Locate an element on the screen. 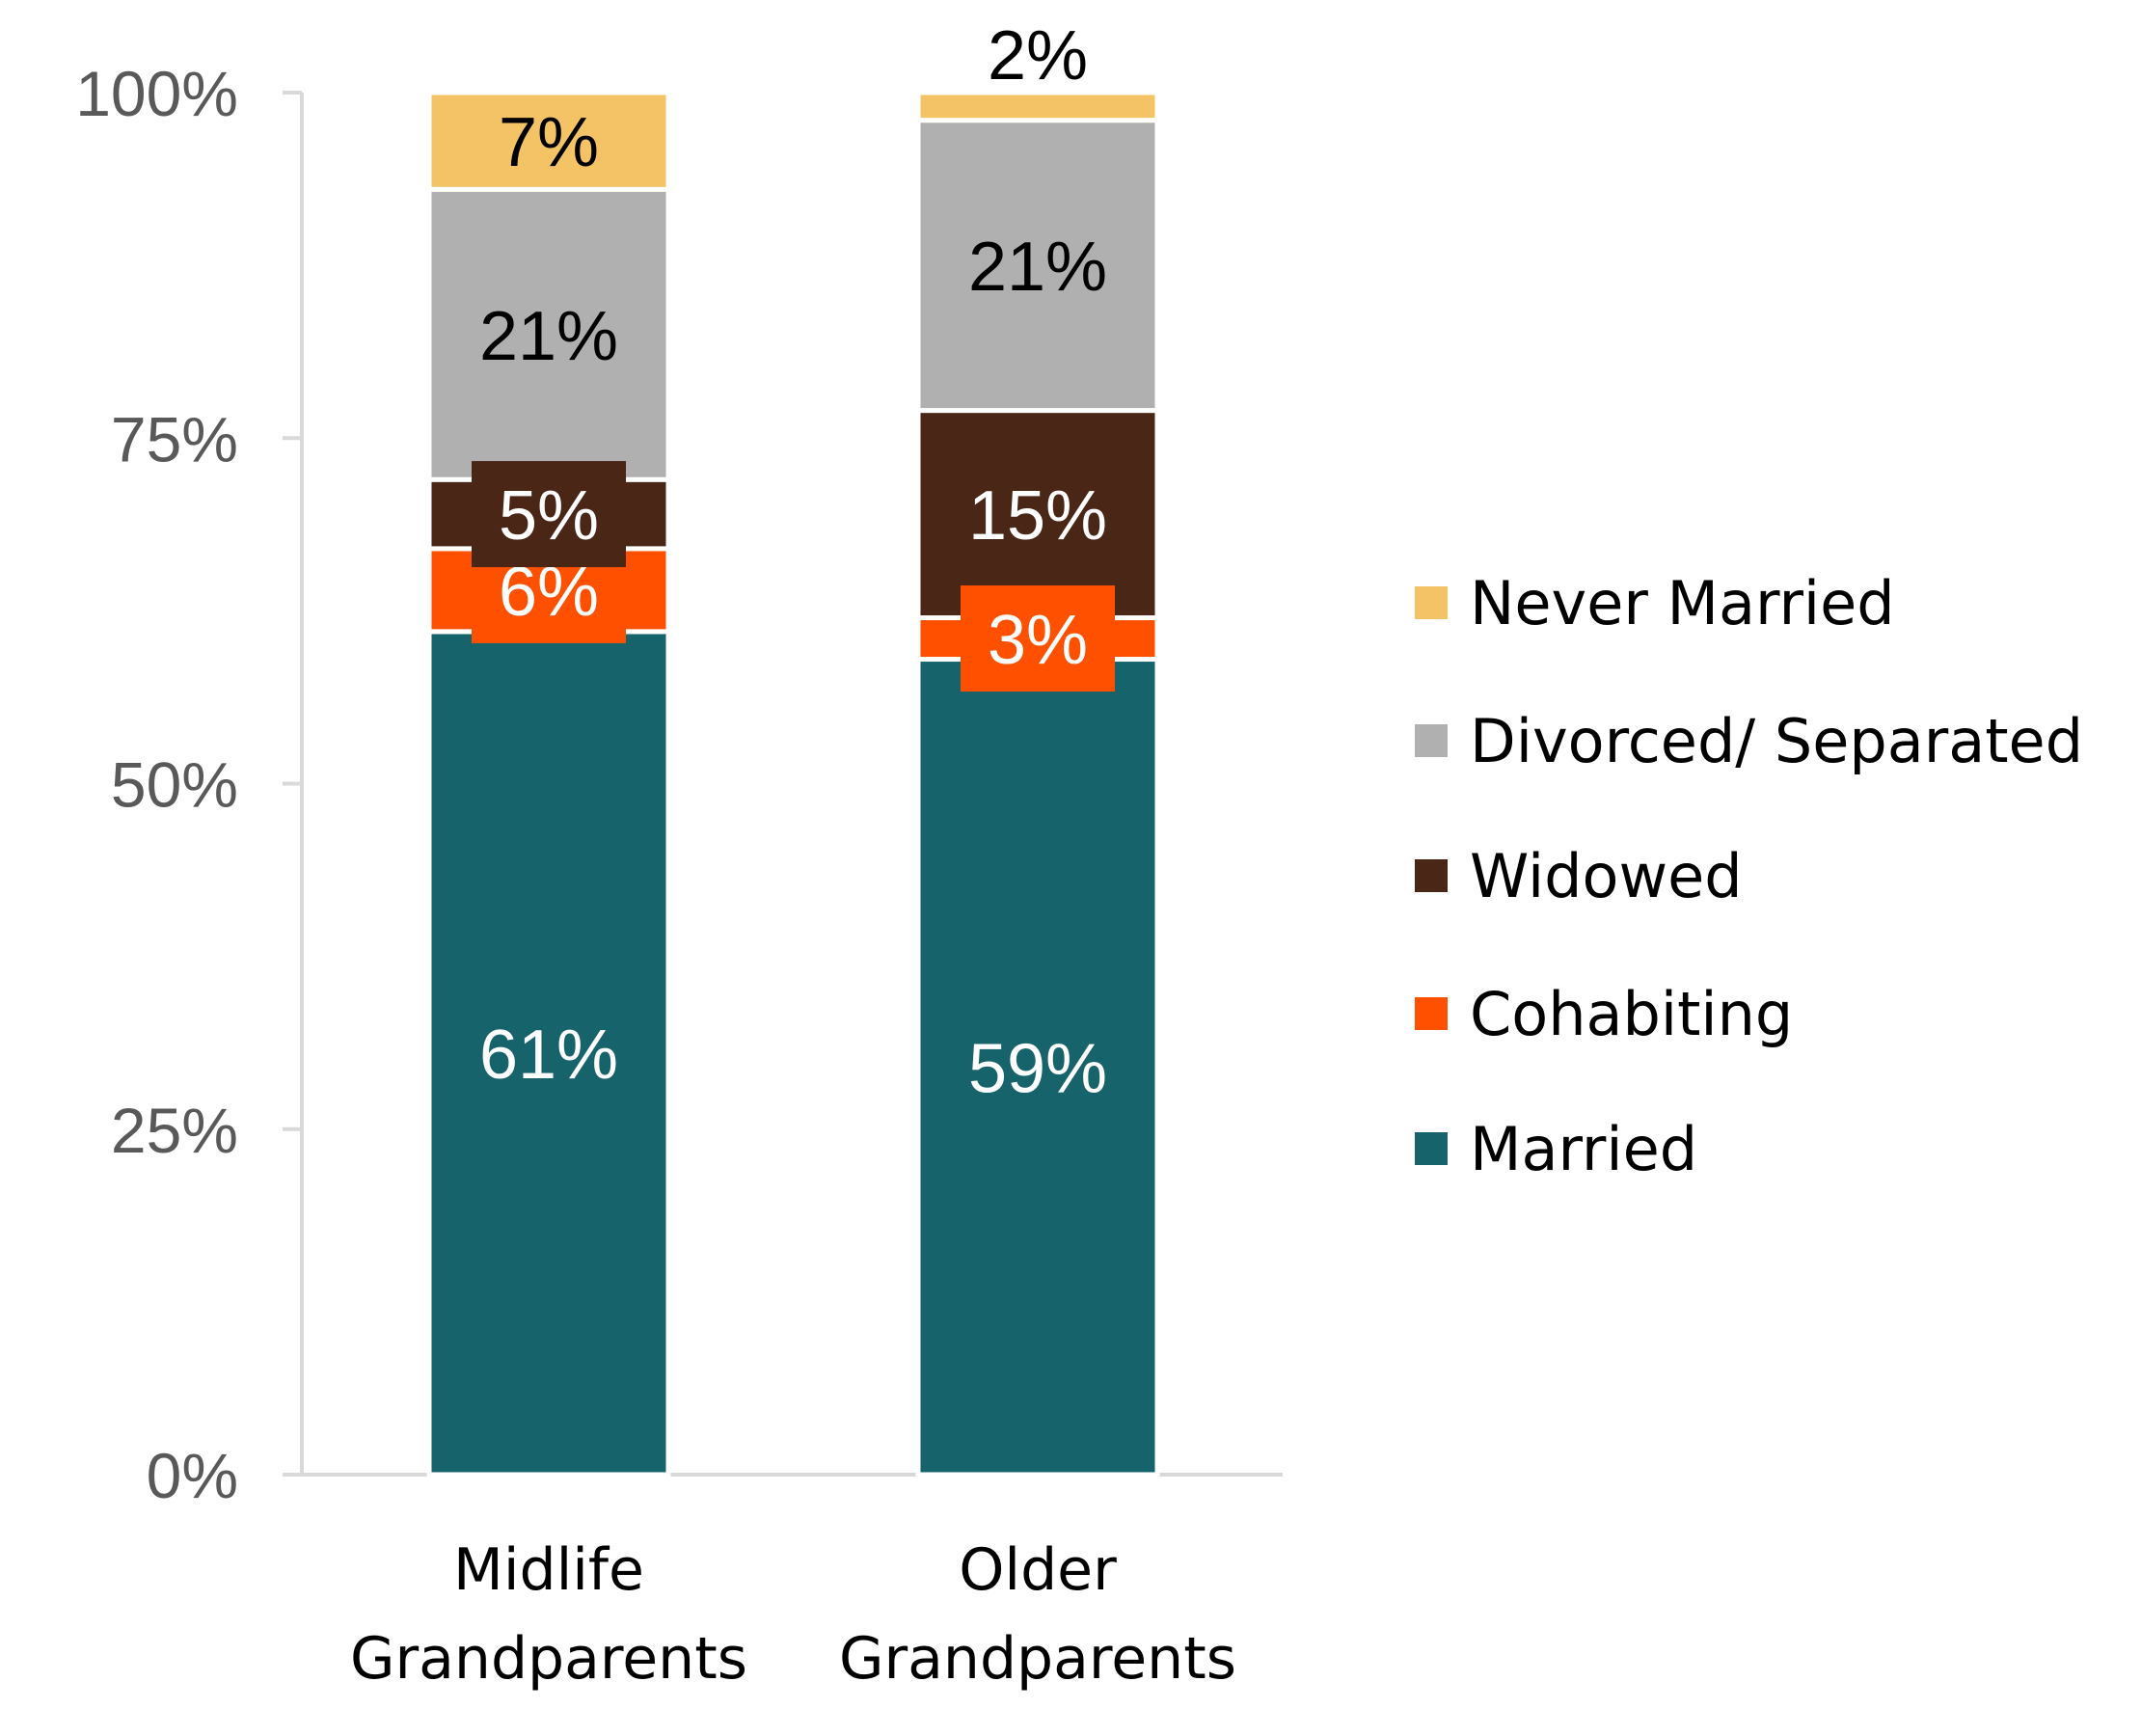 Image resolution: width=2141 pixels, height=1736 pixels. y-tick-label: 75% is located at coordinates (174, 439).